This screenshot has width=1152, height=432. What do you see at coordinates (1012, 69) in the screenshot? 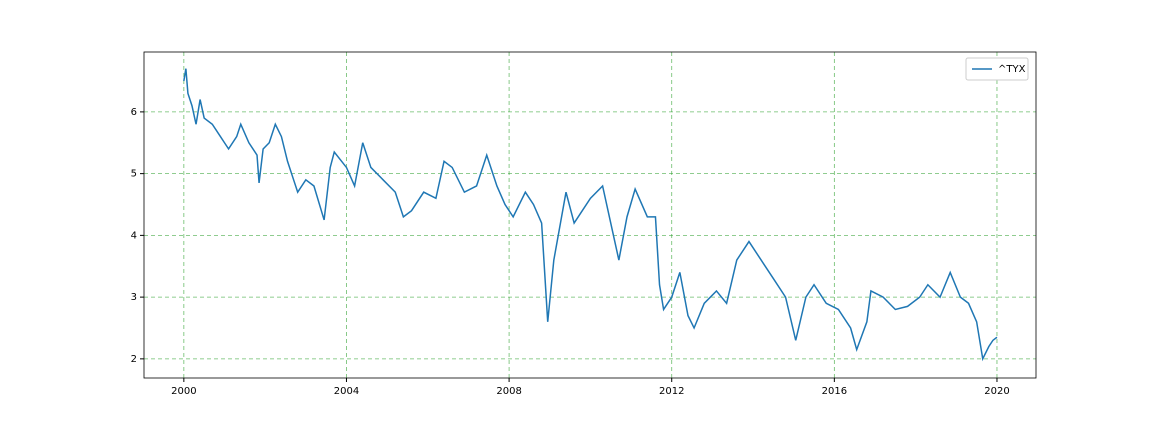
I see `legend-label: ^TYX` at bounding box center [1012, 69].